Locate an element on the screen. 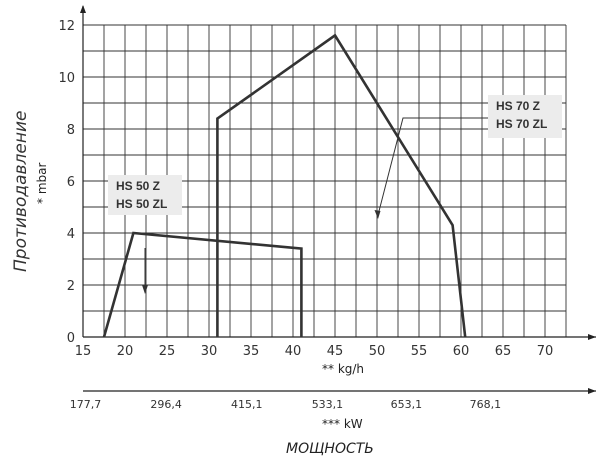  y-tick-label: 8 is located at coordinates (71, 130).